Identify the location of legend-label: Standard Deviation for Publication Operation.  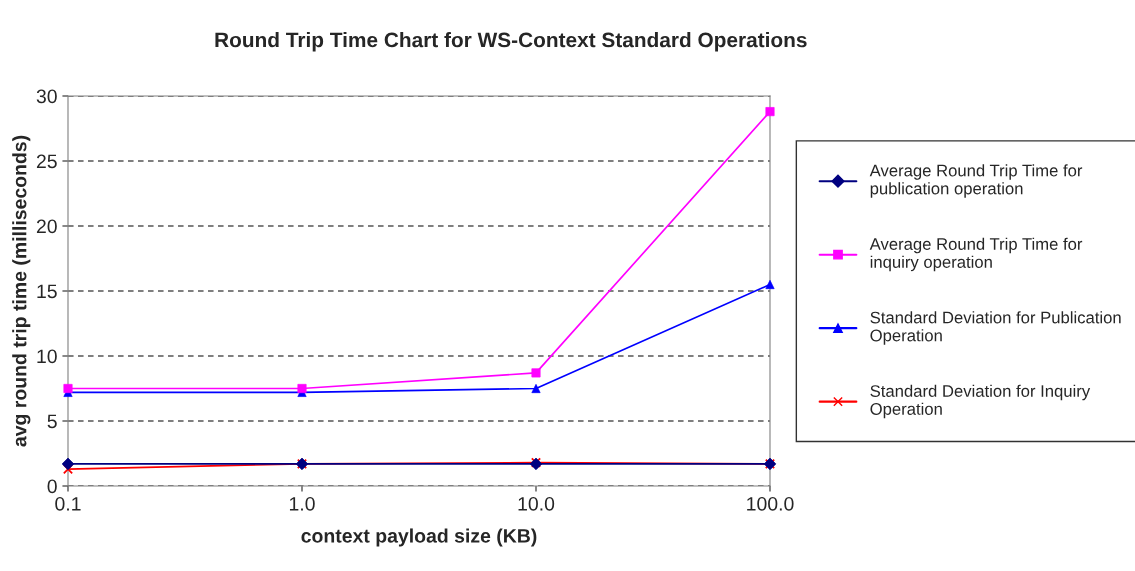
(995, 328).